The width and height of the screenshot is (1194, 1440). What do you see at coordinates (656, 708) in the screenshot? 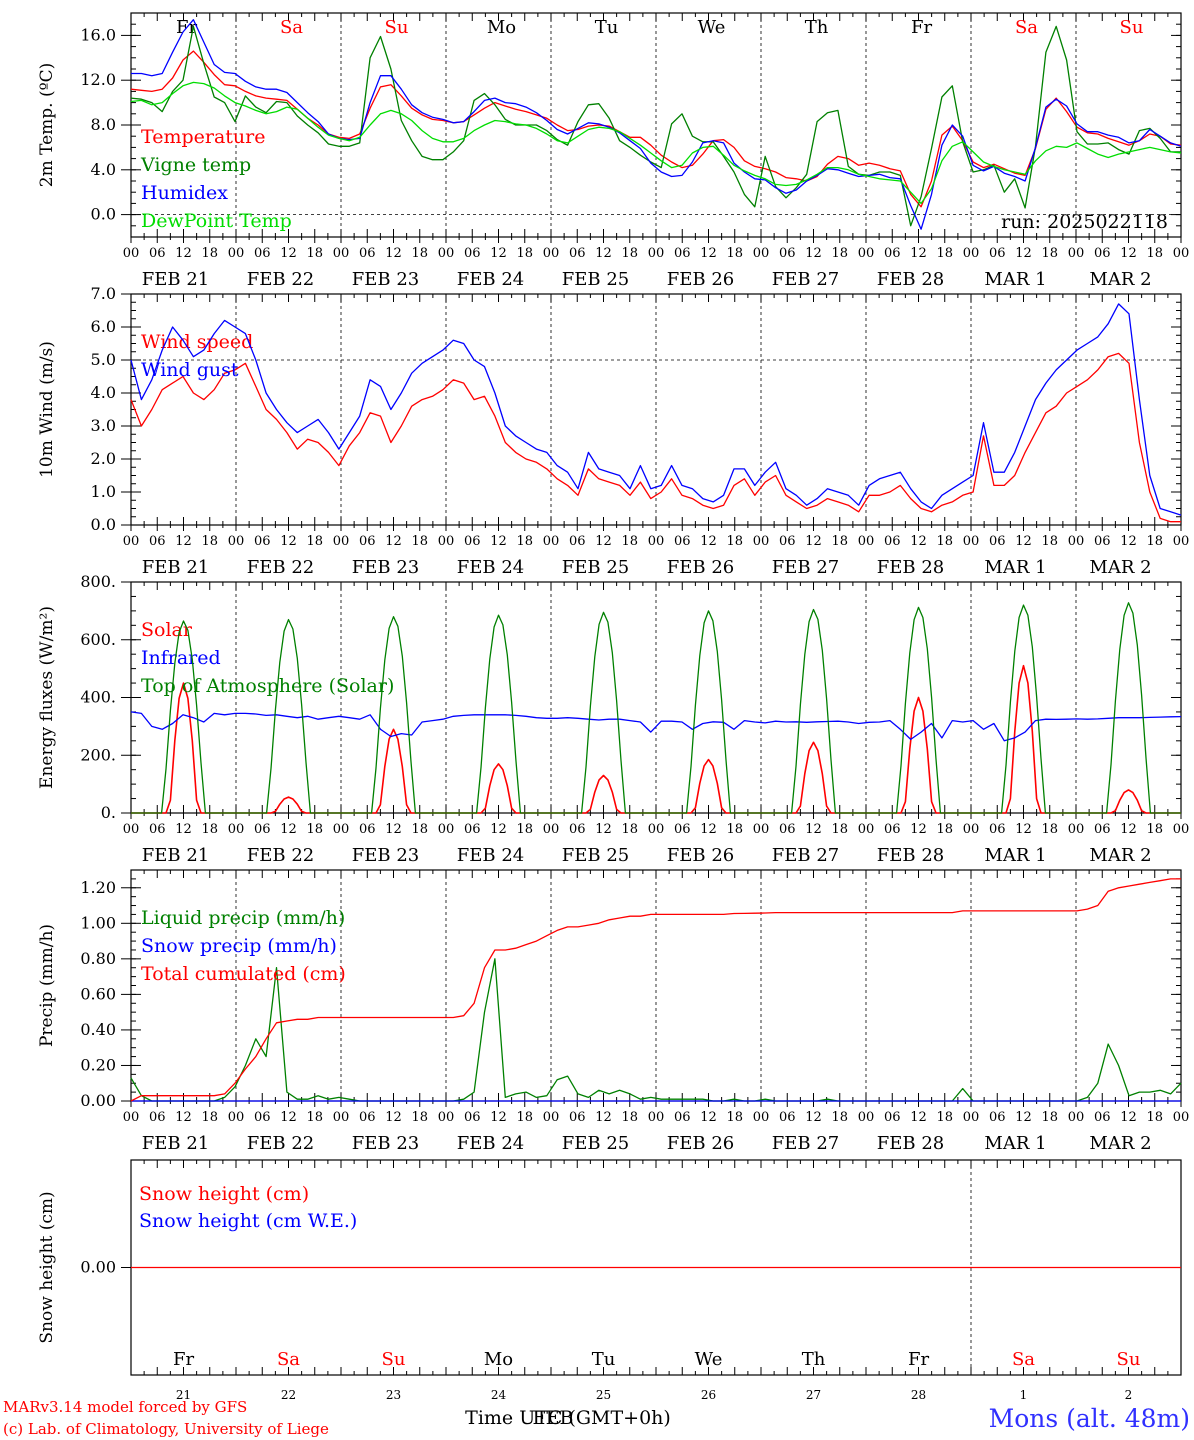
I see `series-top-of-atmosphere-solar` at bounding box center [656, 708].